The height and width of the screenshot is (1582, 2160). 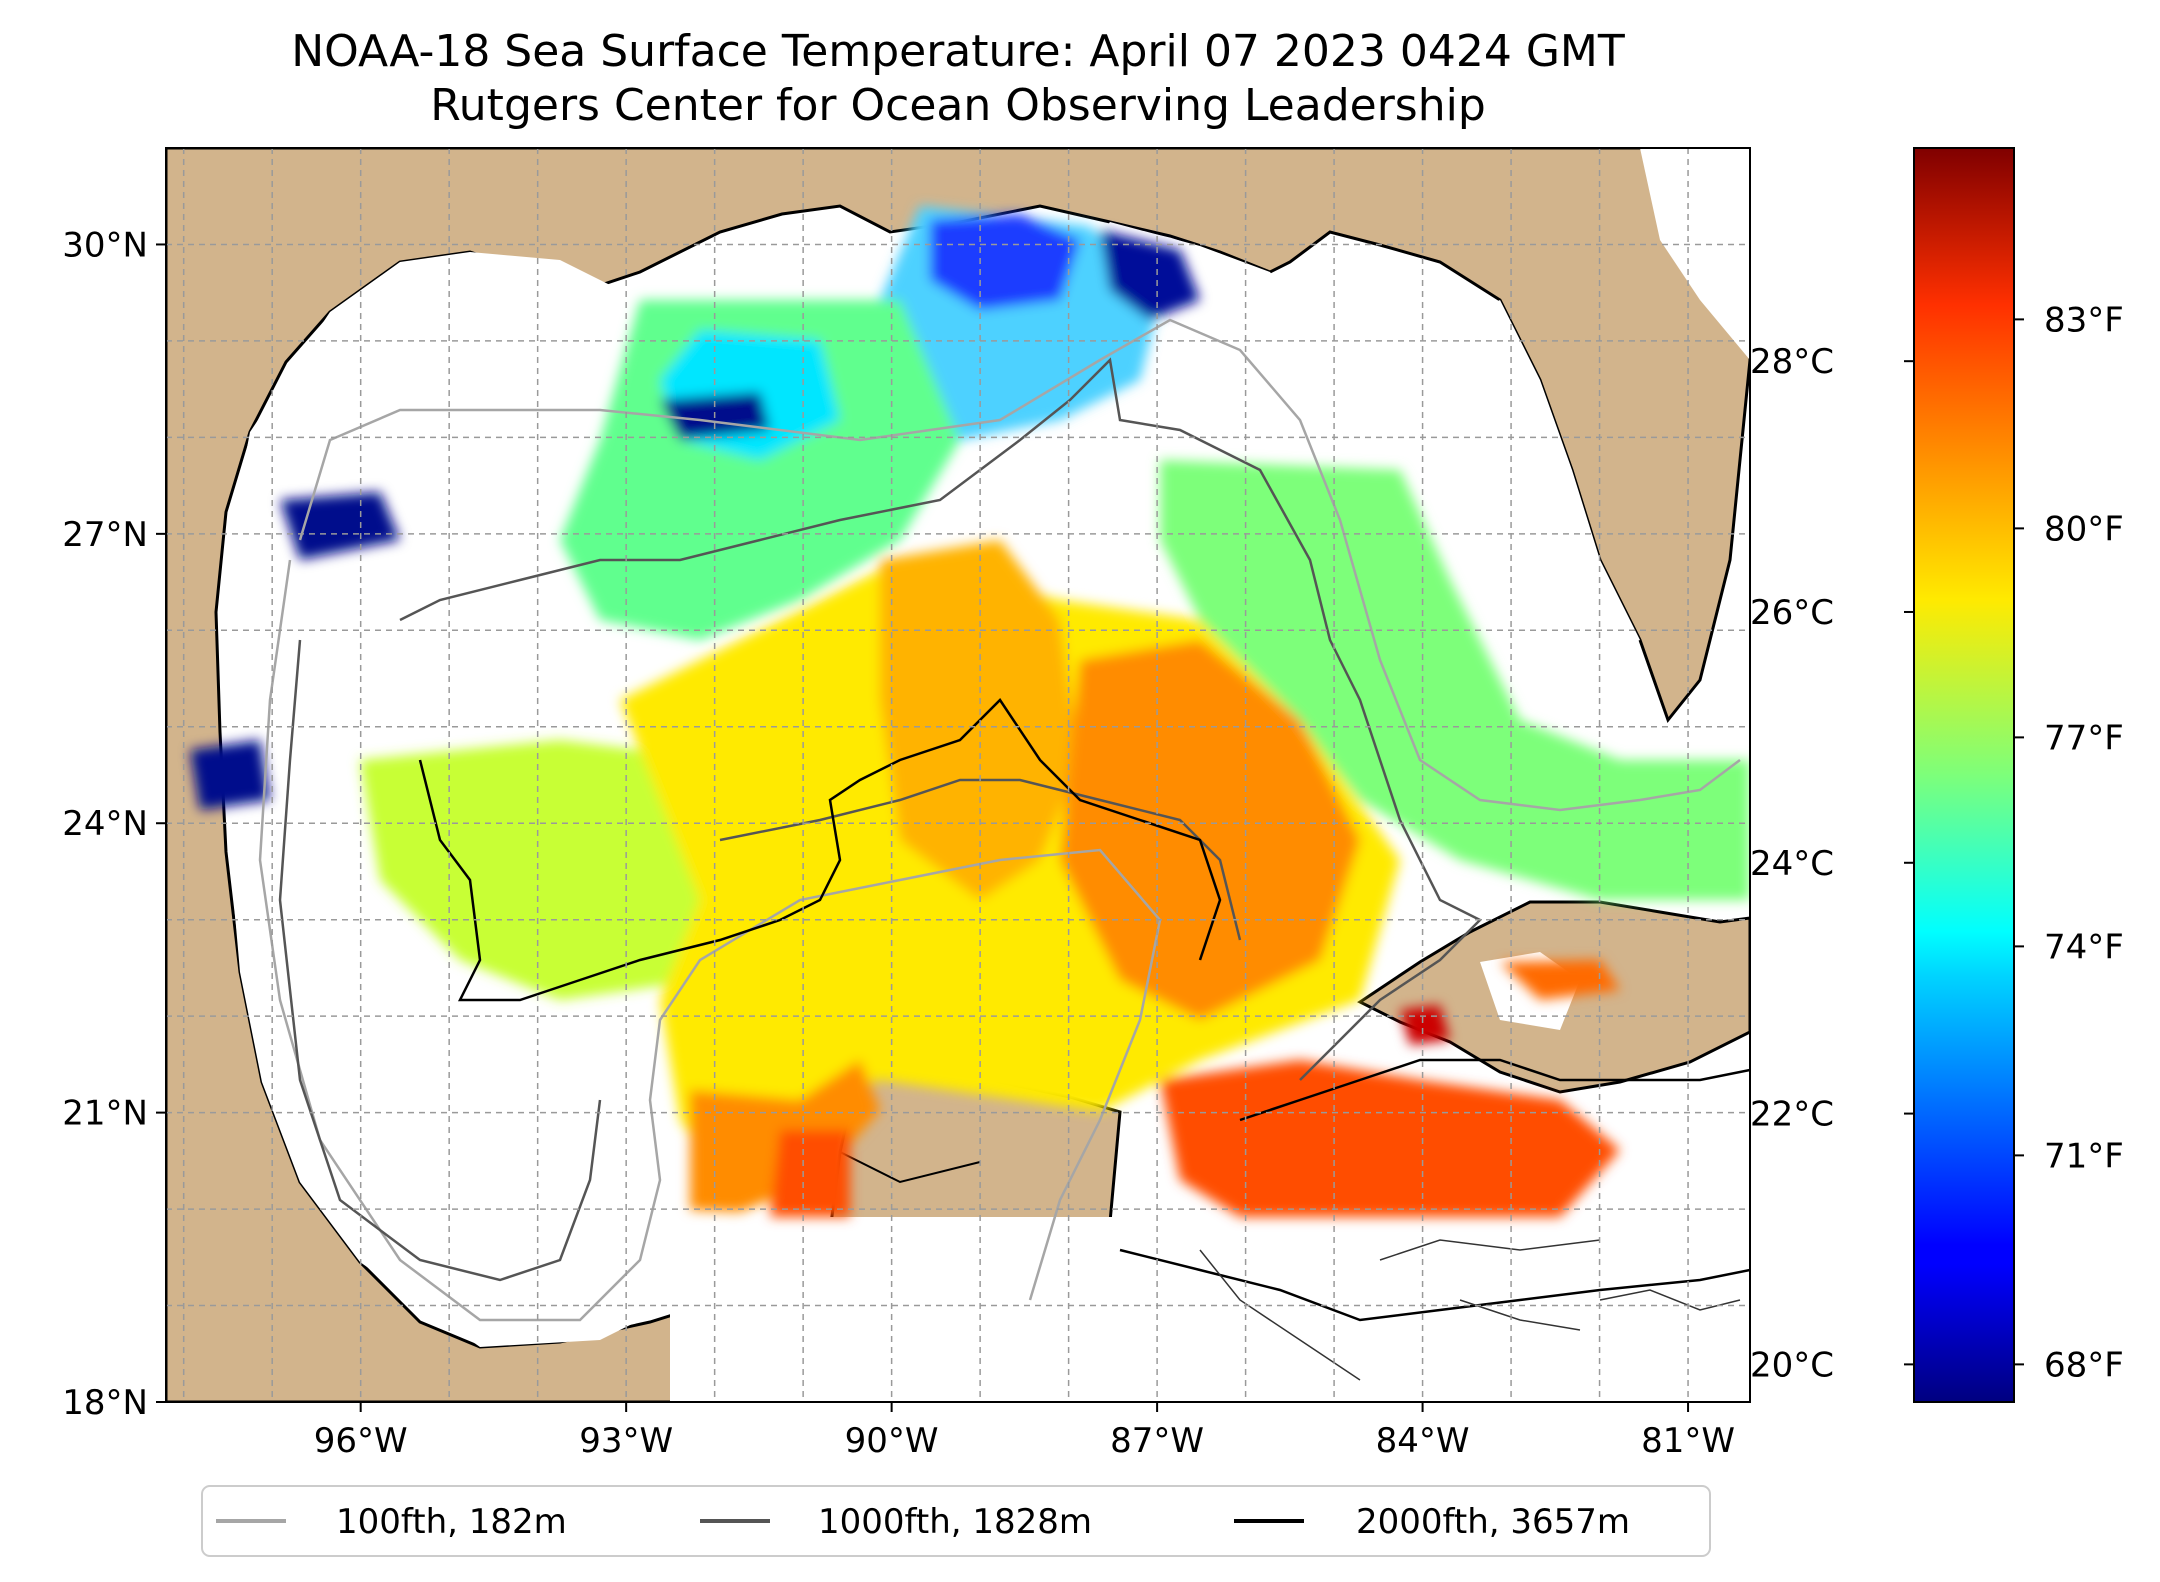 I want to click on contour-misc, so click(x=1470, y=1310).